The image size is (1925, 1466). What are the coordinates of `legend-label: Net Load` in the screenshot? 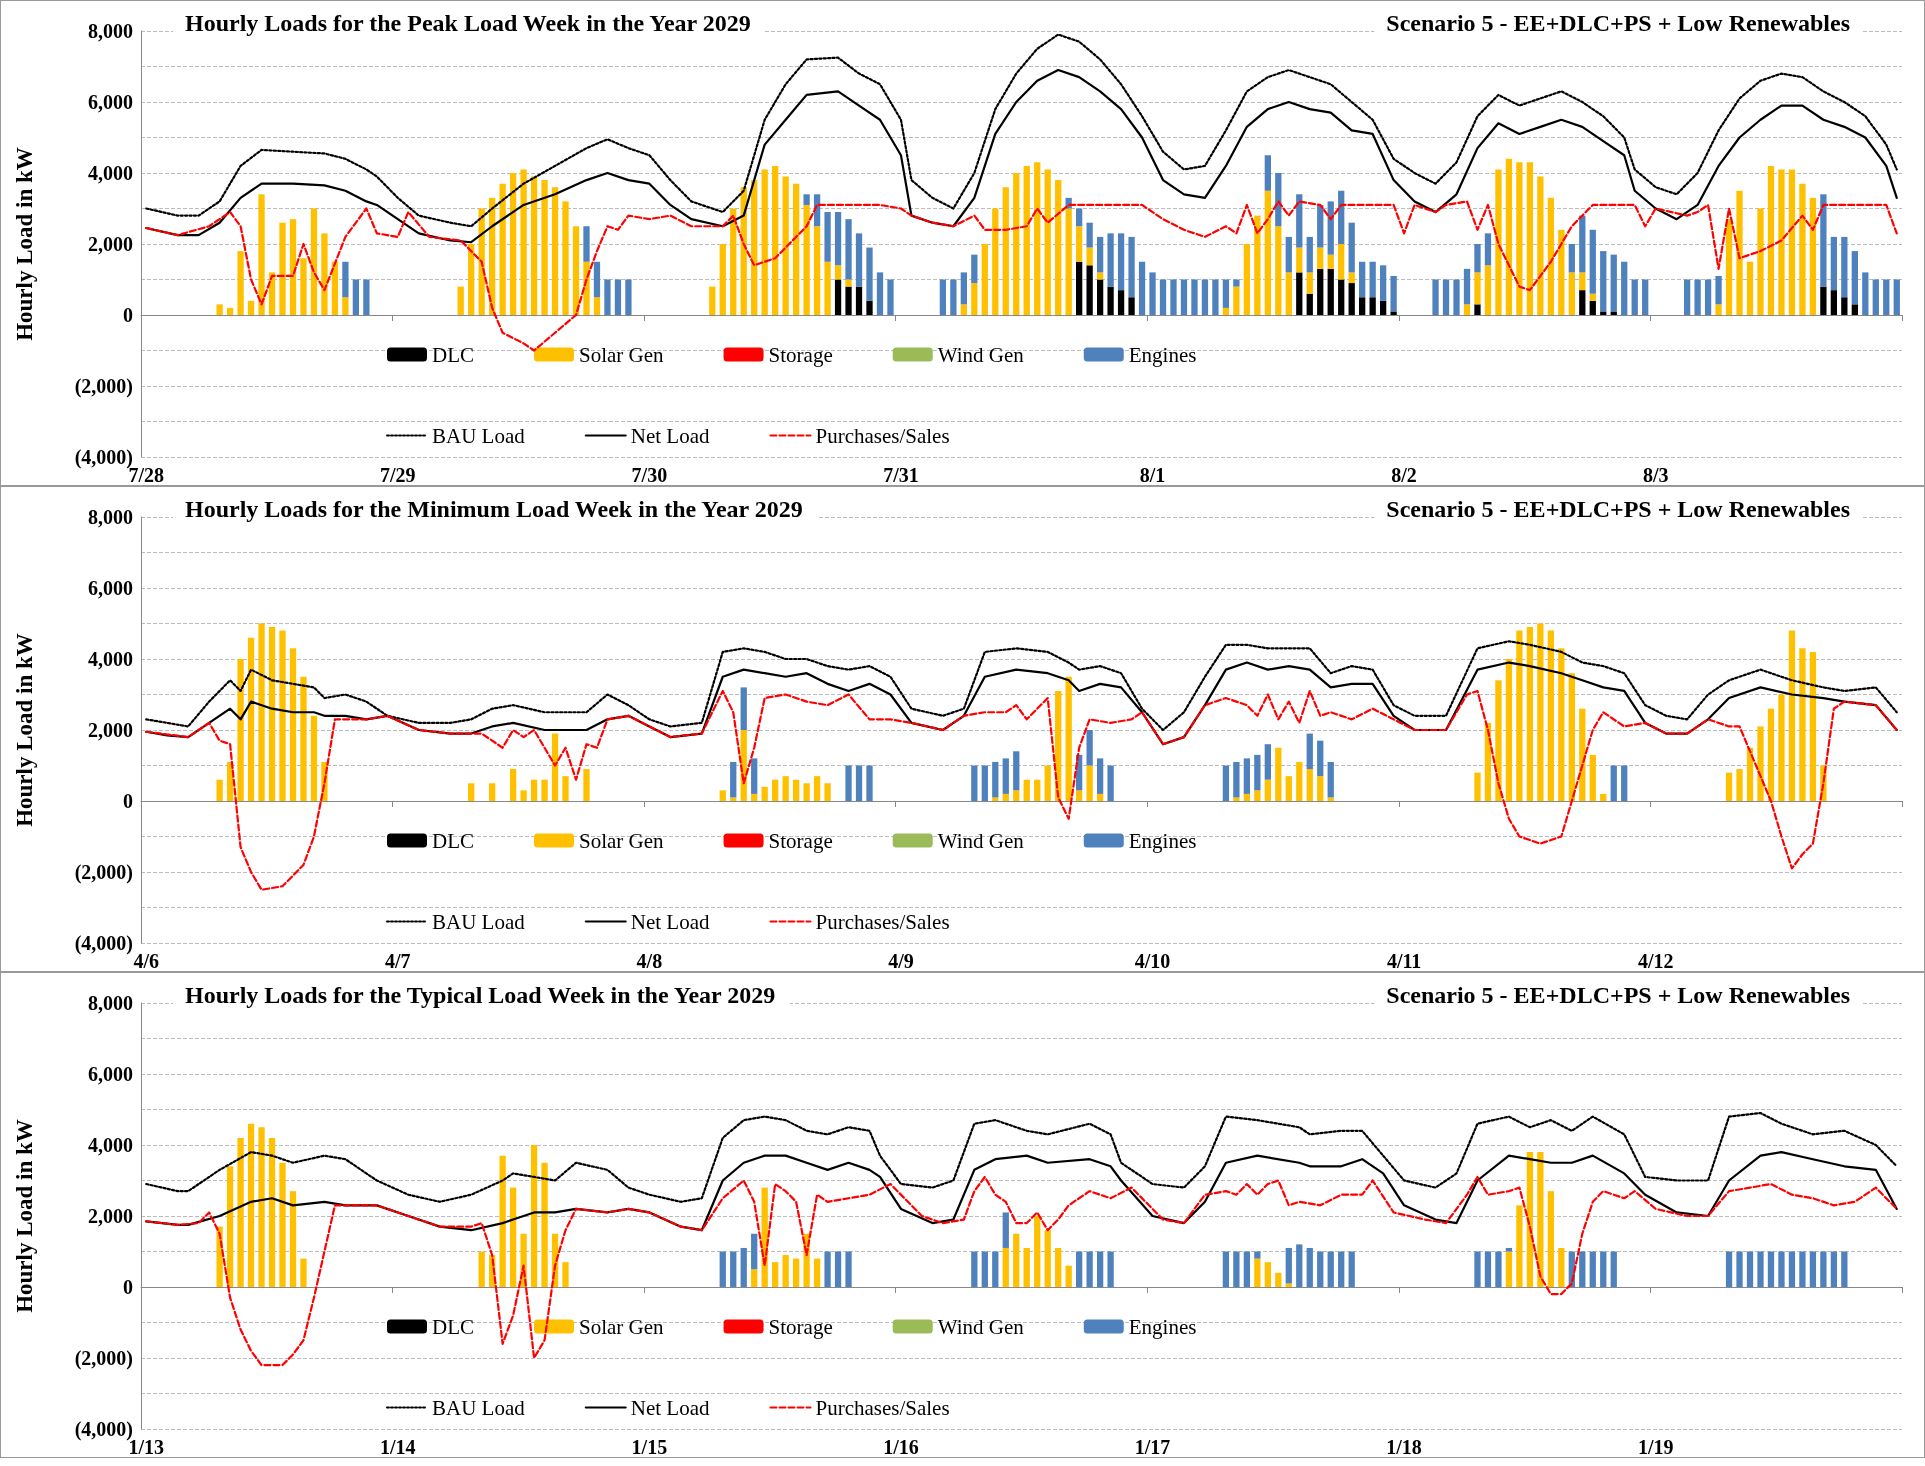 It's located at (670, 1407).